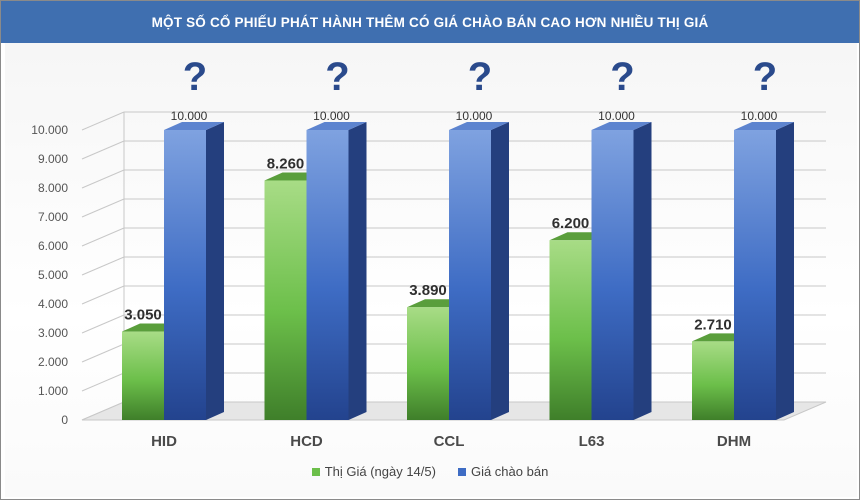 The width and height of the screenshot is (860, 500). I want to click on y-tick-label: 4.000, so click(53, 304).